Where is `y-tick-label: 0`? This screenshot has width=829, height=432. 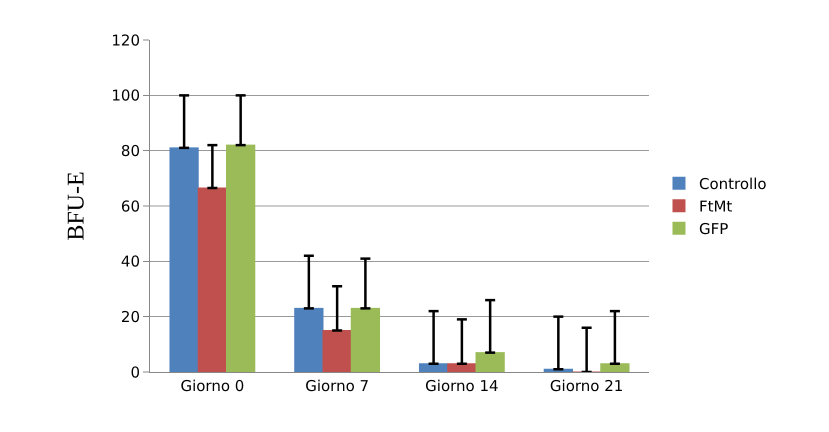 y-tick-label: 0 is located at coordinates (135, 372).